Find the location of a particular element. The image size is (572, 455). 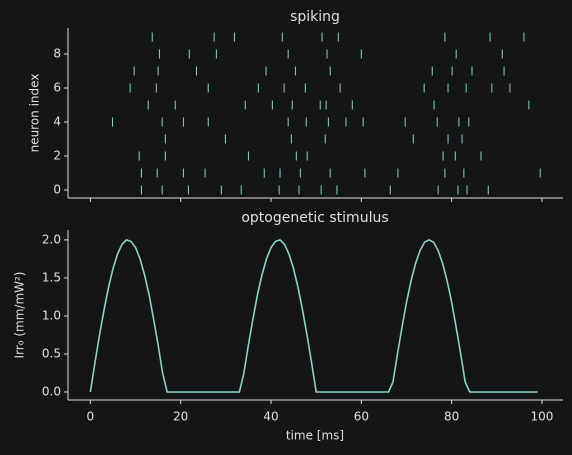

chart-title: optogenetic stimulus is located at coordinates (314, 218).